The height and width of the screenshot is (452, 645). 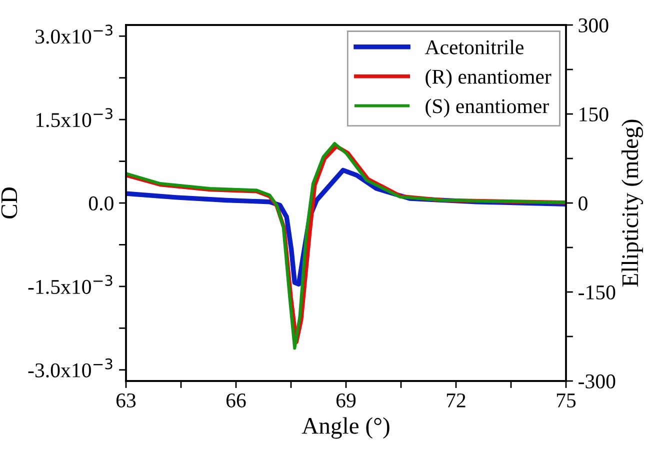 What do you see at coordinates (597, 381) in the screenshot?
I see `y2-tick-label: -300` at bounding box center [597, 381].